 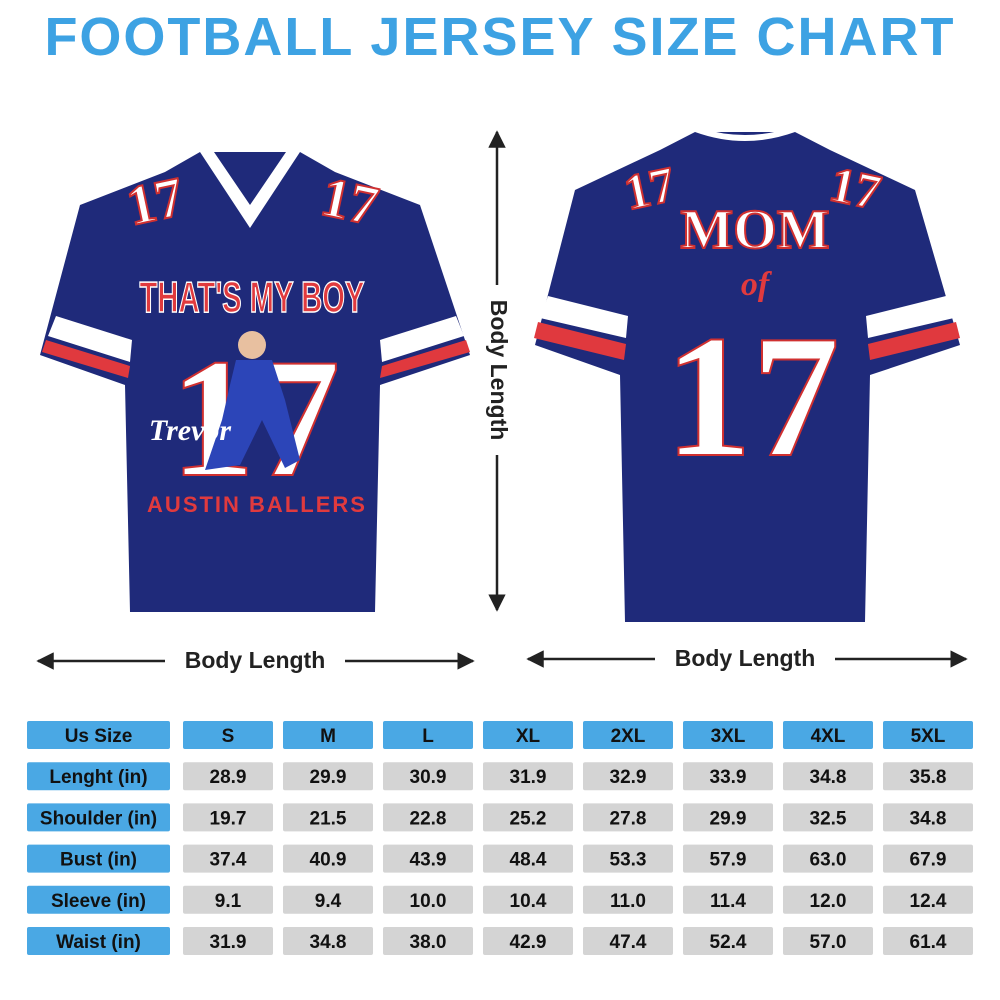 I want to click on value-text: 52.4, so click(x=728, y=942).